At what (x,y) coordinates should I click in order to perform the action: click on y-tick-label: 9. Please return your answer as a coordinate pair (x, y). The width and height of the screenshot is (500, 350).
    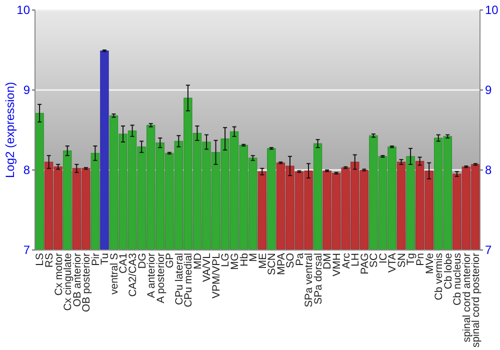
    Looking at the image, I should click on (26, 90).